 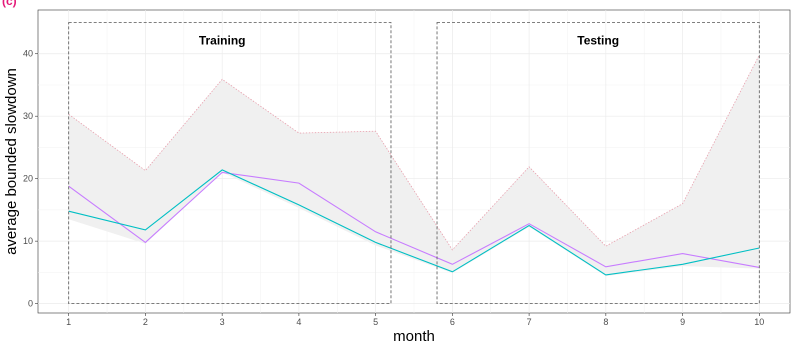 What do you see at coordinates (529, 322) in the screenshot?
I see `x-tick-label: 7` at bounding box center [529, 322].